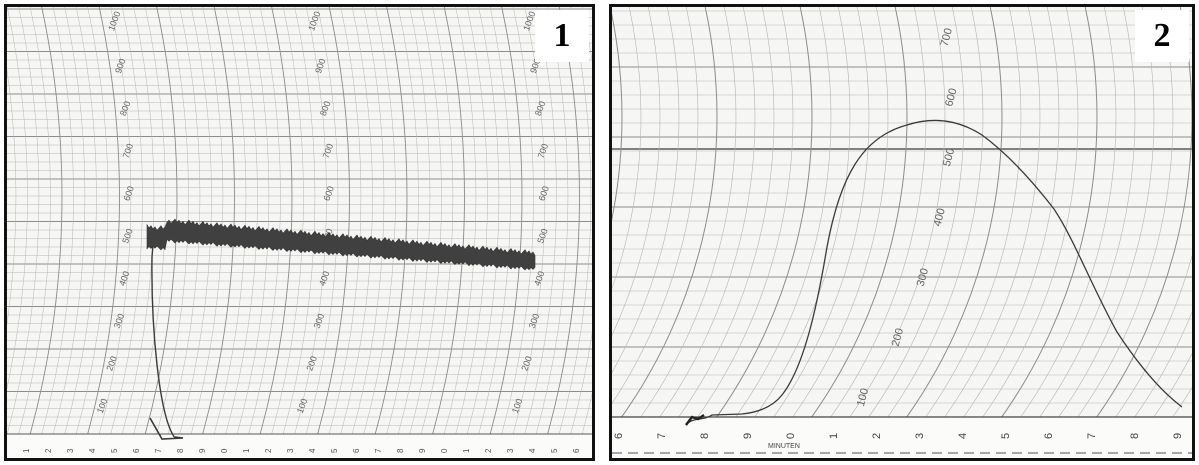 The width and height of the screenshot is (1199, 465). Describe the element at coordinates (320, 66) in the screenshot. I see `scale-label: 900` at that location.